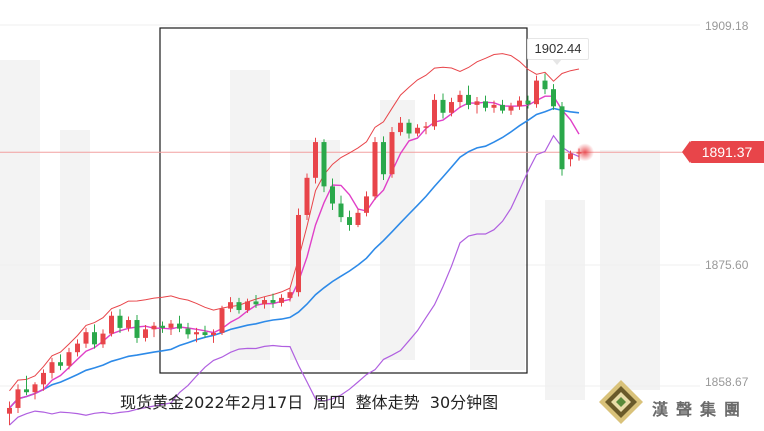 The height and width of the screenshot is (431, 764). I want to click on logo-text: 漢聲集團, so click(700, 409).